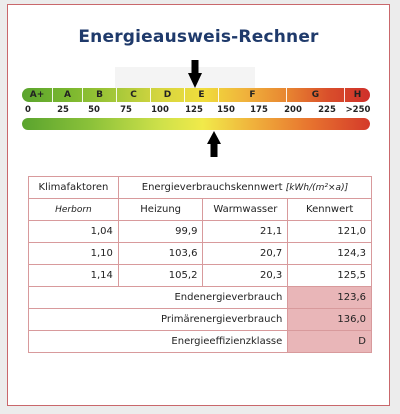 Image resolution: width=400 pixels, height=414 pixels. What do you see at coordinates (358, 110) in the screenshot?
I see `tick-label: >250` at bounding box center [358, 110].